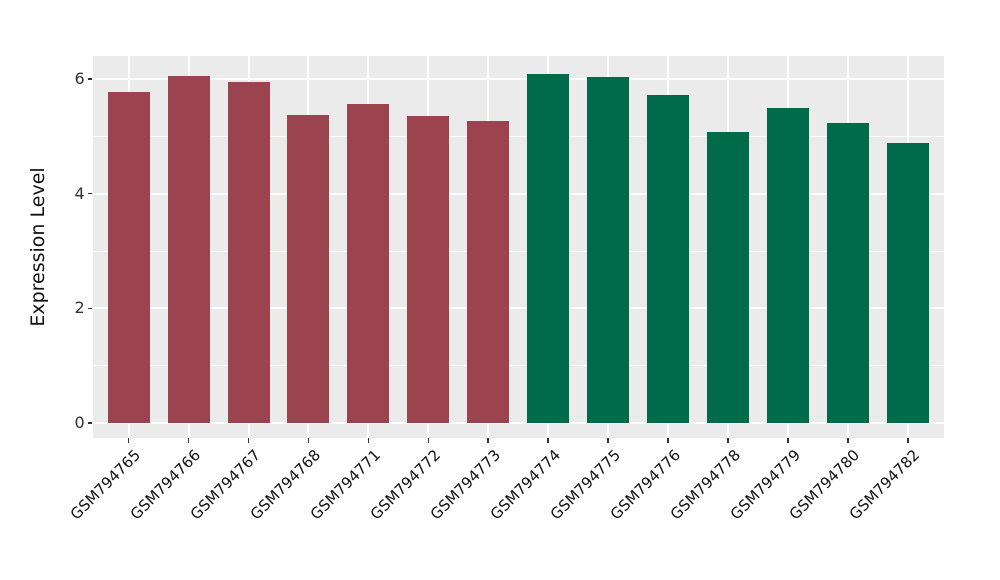  What do you see at coordinates (308, 268) in the screenshot?
I see `bar-GSM794768` at bounding box center [308, 268].